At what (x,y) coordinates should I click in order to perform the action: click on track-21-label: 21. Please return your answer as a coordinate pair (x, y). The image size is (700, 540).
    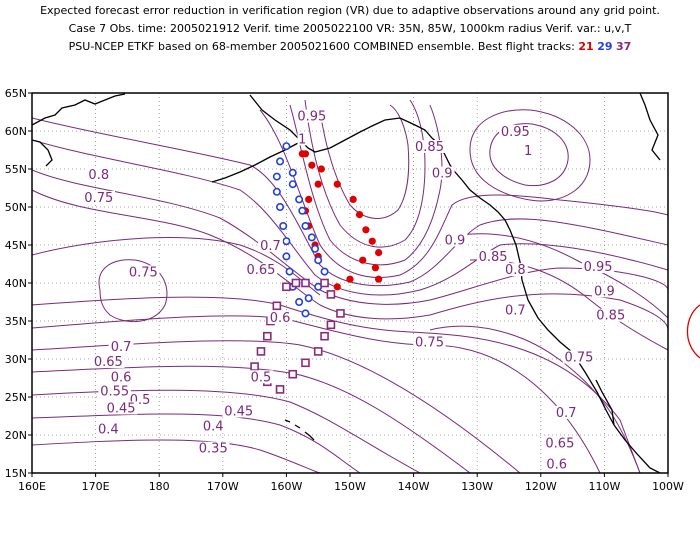
    Looking at the image, I should click on (586, 46).